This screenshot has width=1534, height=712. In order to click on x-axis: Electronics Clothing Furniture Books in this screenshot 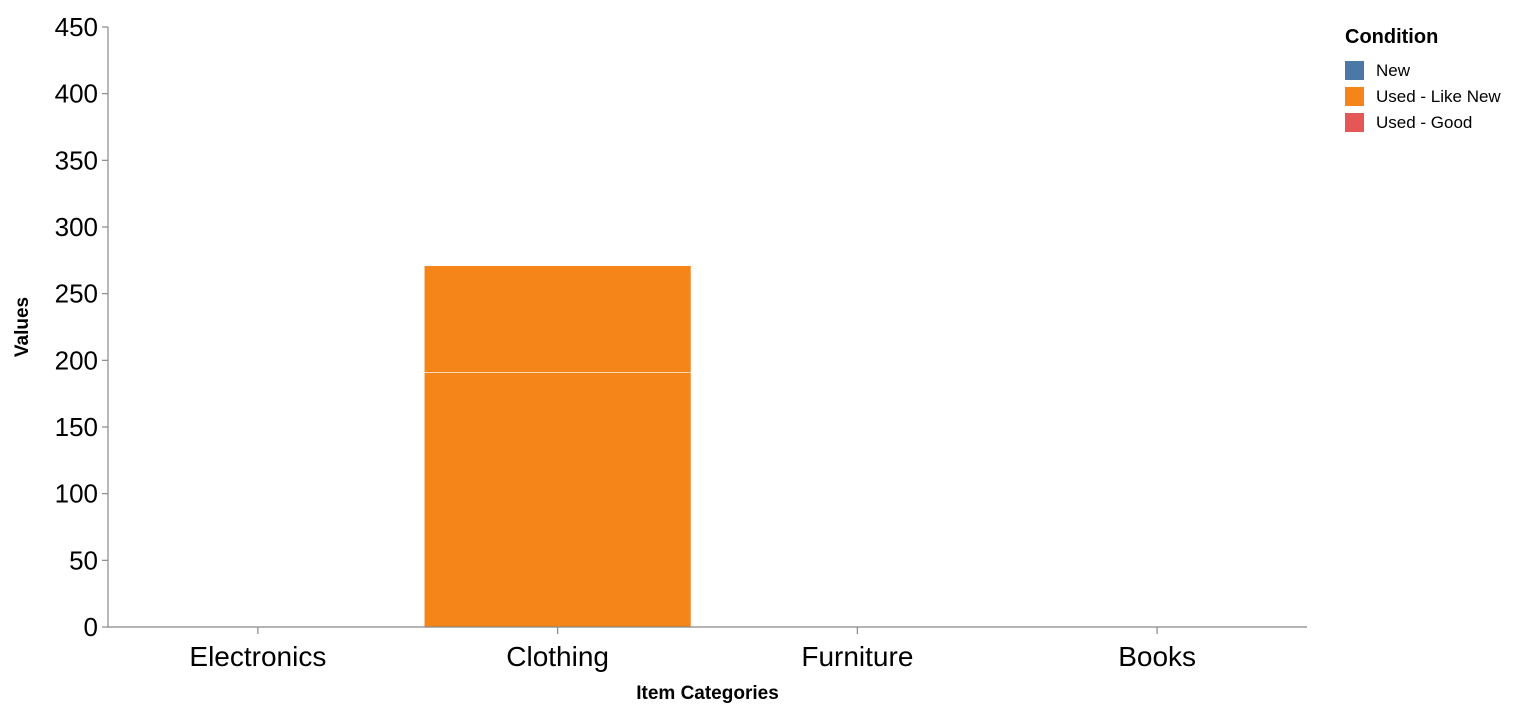, I will do `click(707, 649)`.